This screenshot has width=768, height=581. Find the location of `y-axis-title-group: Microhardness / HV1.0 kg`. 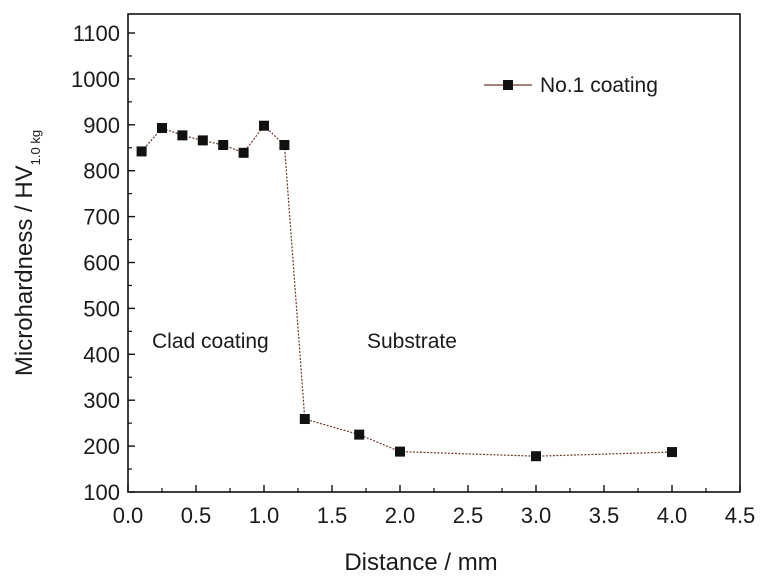

y-axis-title-group: Microhardness / HV1.0 kg is located at coordinates (27, 253).